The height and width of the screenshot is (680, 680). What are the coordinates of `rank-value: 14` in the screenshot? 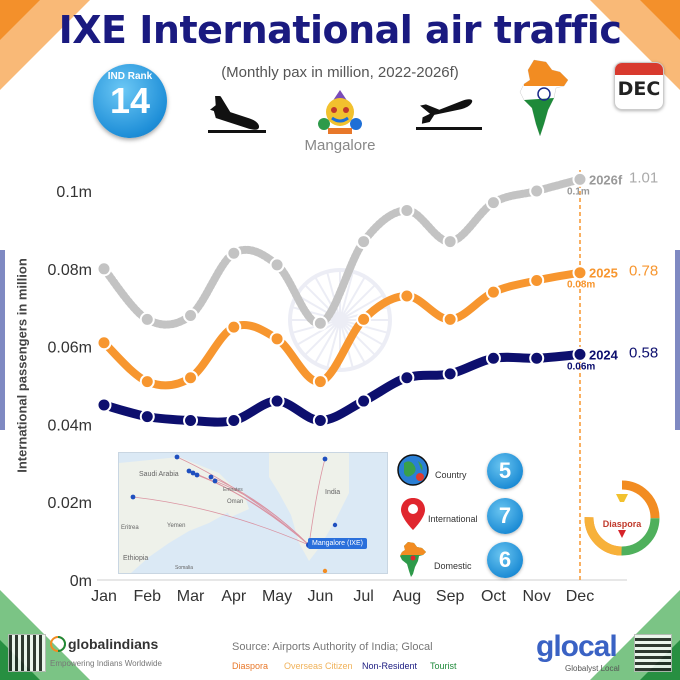 It's located at (130, 100).